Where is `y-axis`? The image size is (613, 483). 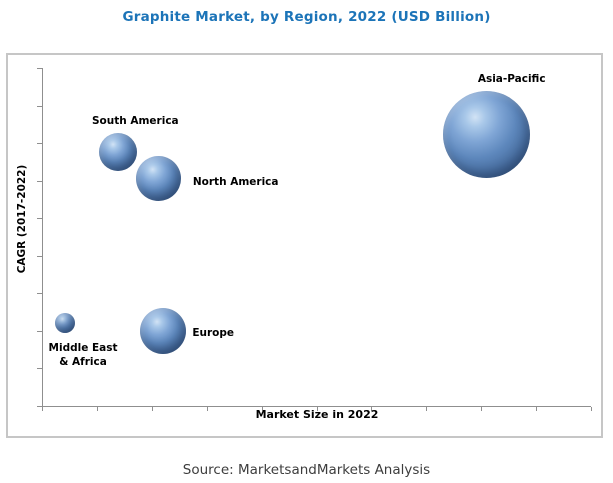 y-axis is located at coordinates (42, 237).